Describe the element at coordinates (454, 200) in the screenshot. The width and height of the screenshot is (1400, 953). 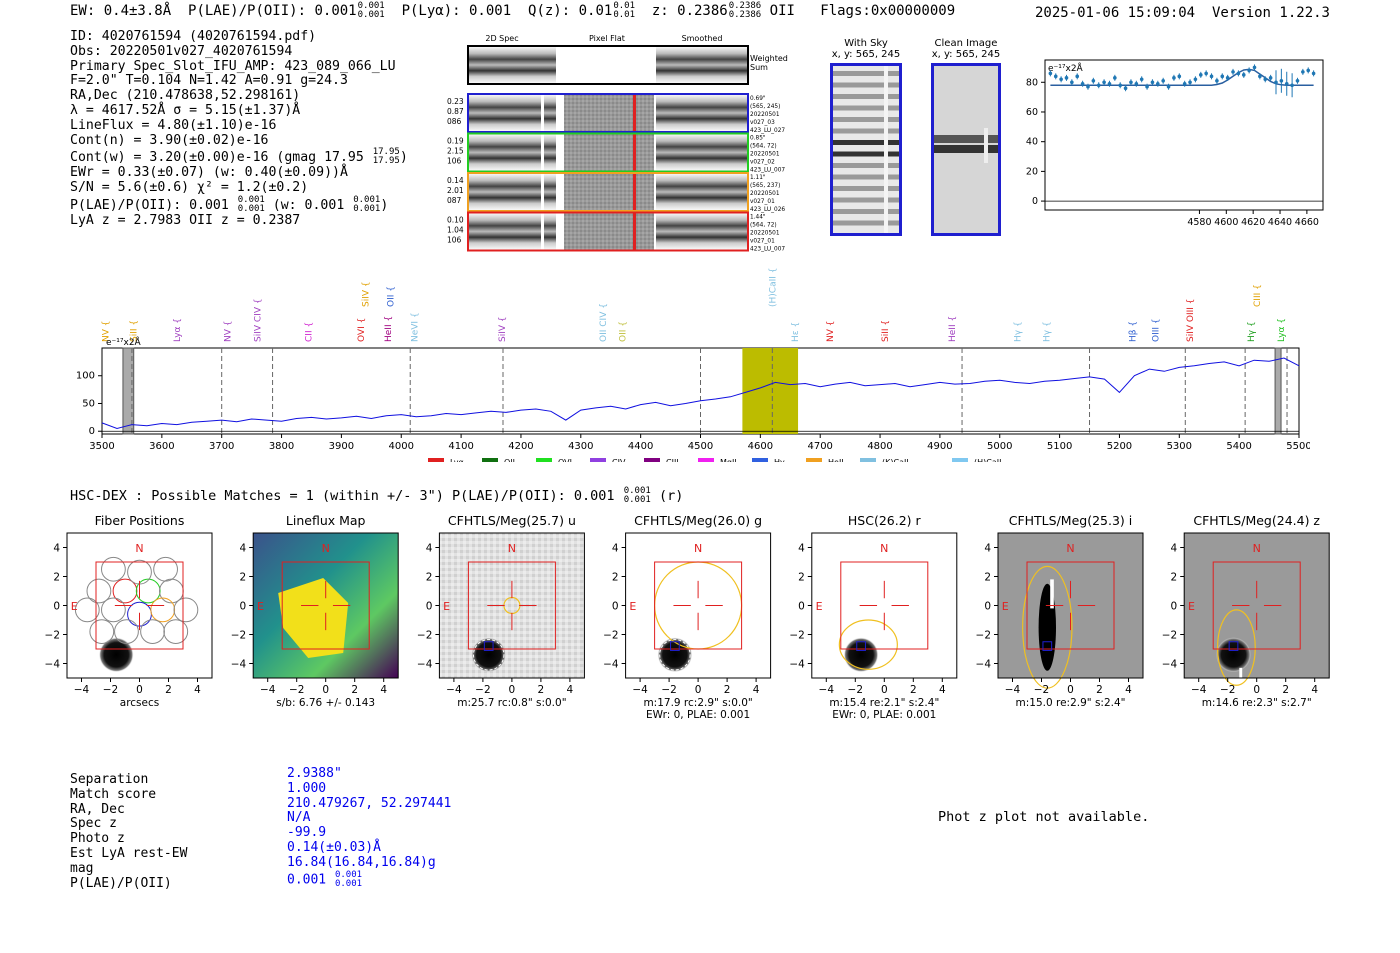
I see `cutout-row-stat: 087` at that location.